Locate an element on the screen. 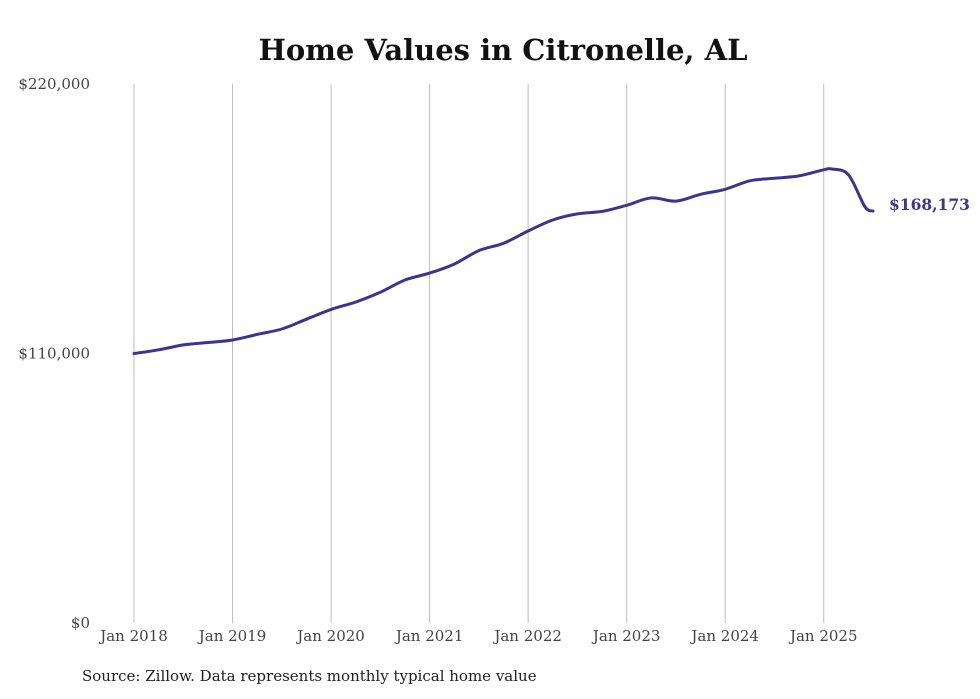 This screenshot has height=699, width=980. y-axis-ticks: $0 $110,000 $220,000 is located at coordinates (54, 353).